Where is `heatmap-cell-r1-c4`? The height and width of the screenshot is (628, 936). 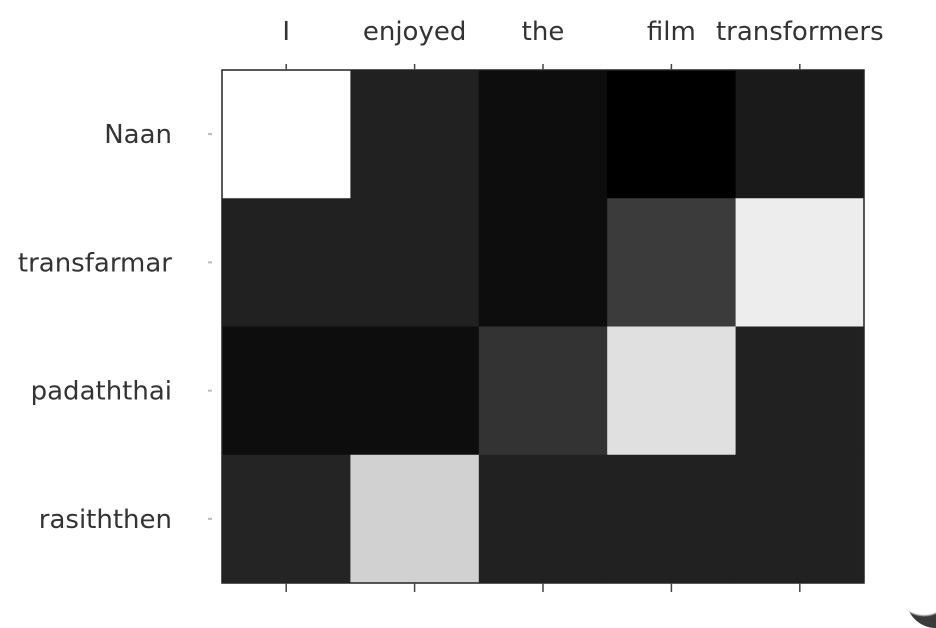 heatmap-cell-r1-c4 is located at coordinates (800, 262).